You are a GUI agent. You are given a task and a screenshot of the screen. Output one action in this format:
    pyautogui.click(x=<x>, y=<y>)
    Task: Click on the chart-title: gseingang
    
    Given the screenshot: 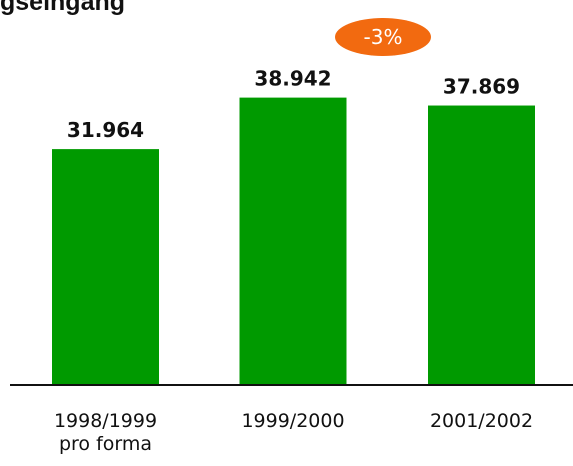 What is the action you would take?
    pyautogui.click(x=63, y=8)
    